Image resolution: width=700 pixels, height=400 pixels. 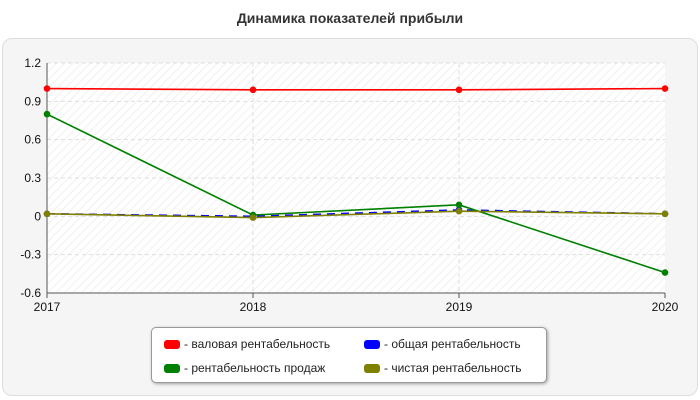 What do you see at coordinates (372, 344) in the screenshot?
I see `legend-swatch-total` at bounding box center [372, 344].